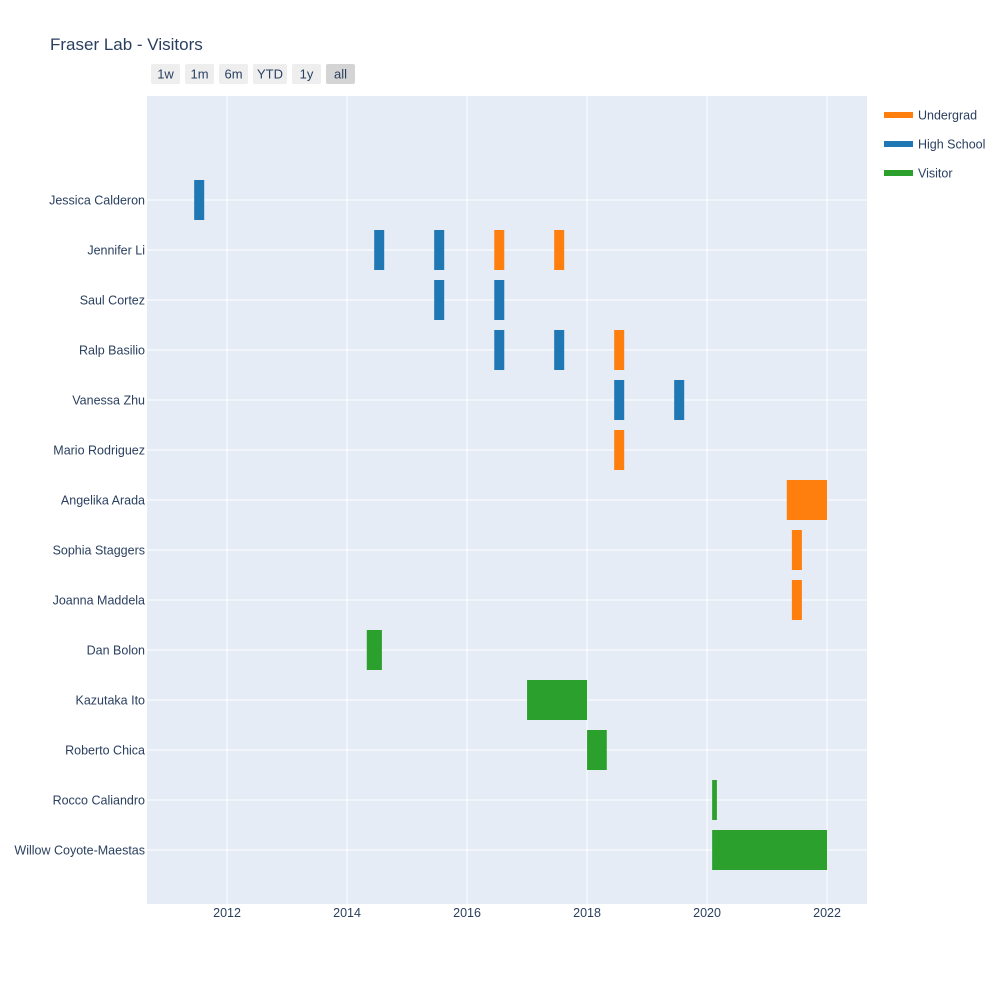  Describe the element at coordinates (103, 501) in the screenshot. I see `y-tick-label: Angelika Arada` at that location.